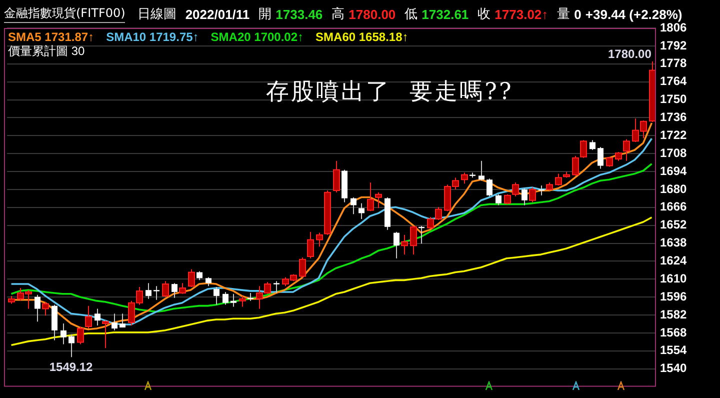 This screenshot has width=720, height=398. What do you see at coordinates (411, 14) in the screenshot?
I see `text: 低` at bounding box center [411, 14].